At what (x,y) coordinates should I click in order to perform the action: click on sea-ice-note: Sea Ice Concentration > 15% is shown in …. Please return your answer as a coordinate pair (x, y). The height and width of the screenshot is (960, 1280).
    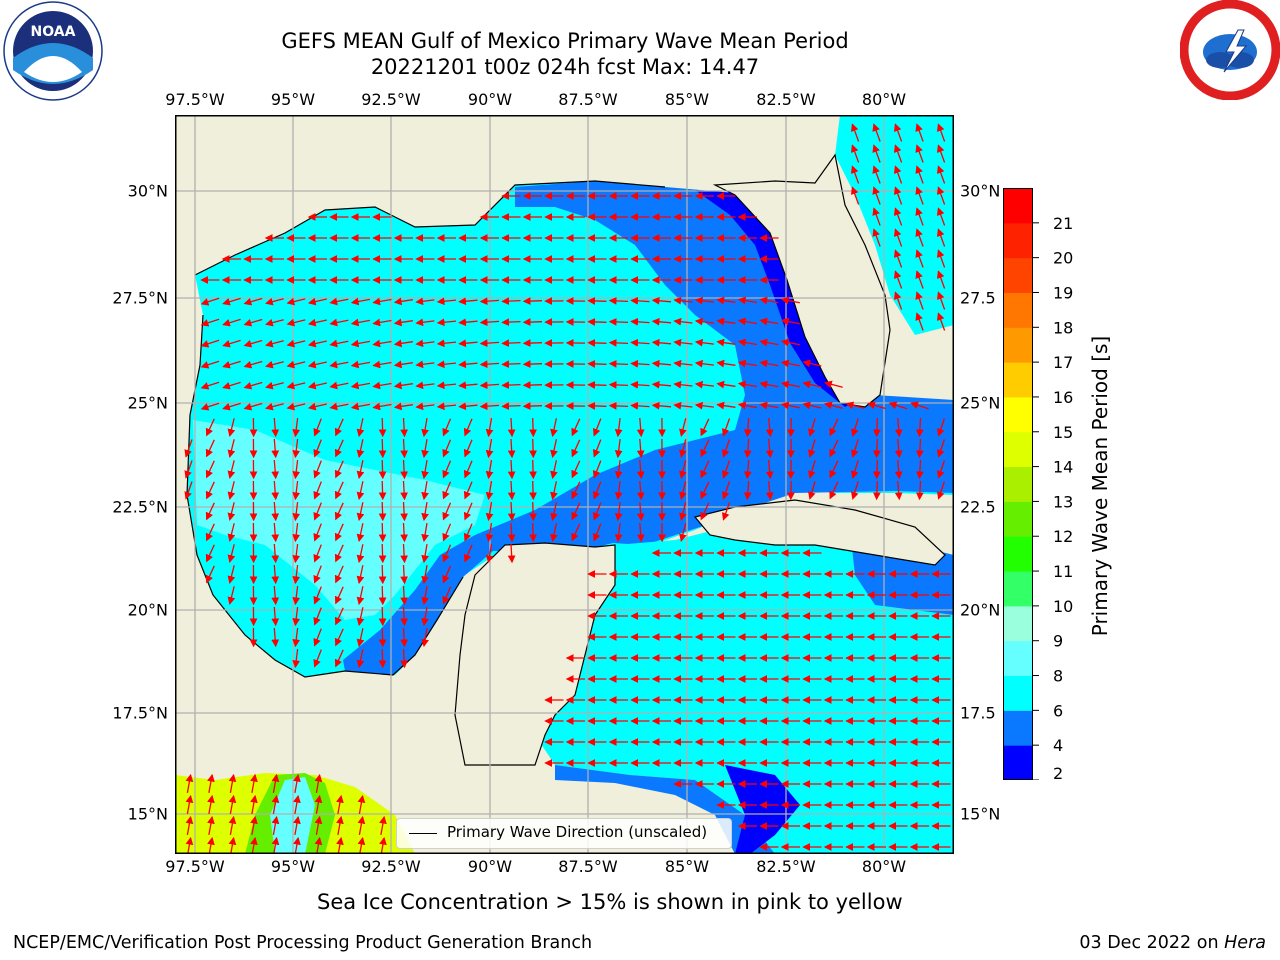
    Looking at the image, I should click on (610, 902).